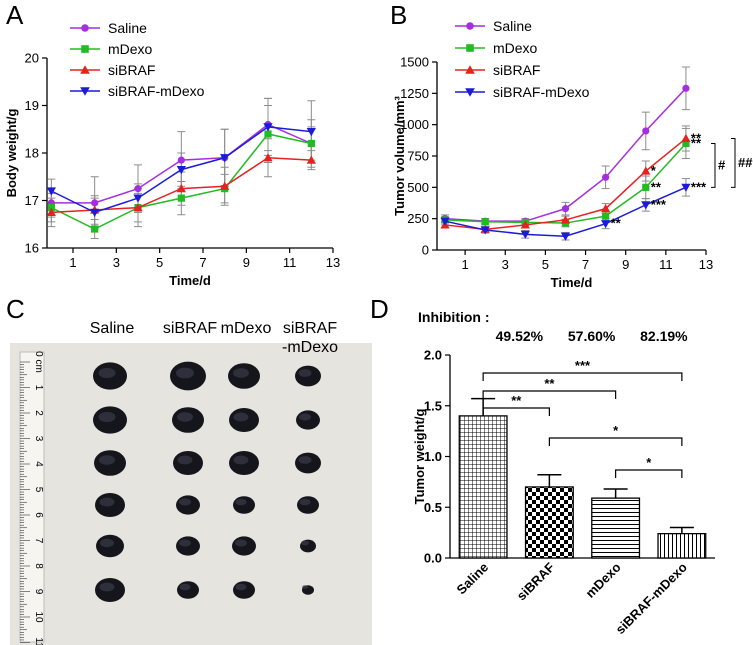  What do you see at coordinates (418, 187) in the screenshot?
I see `y-tick-label: 500` at bounding box center [418, 187].